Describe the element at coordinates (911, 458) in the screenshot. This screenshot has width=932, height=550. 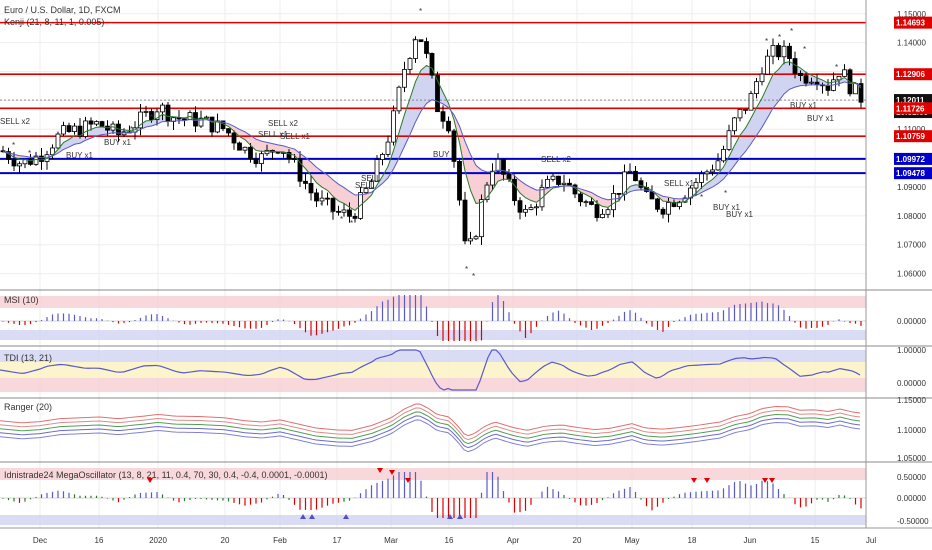
I see `ranger-axis-tick: 1.05000` at that location.